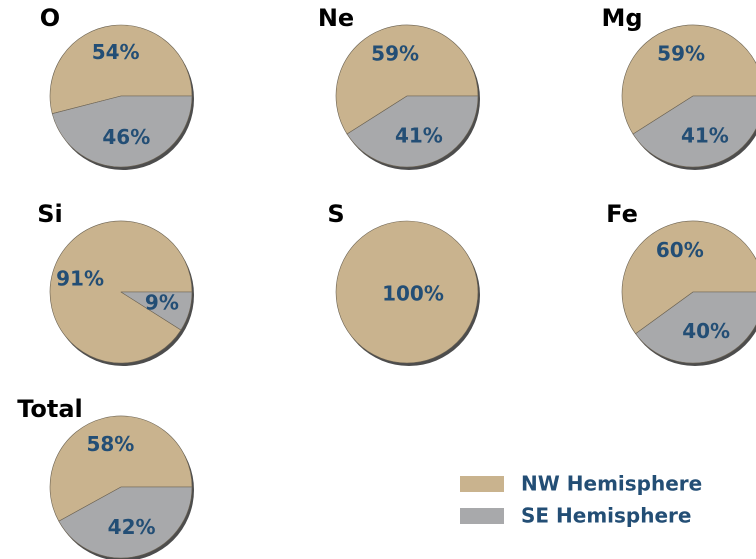 This screenshot has height=559, width=756. What do you see at coordinates (413, 294) in the screenshot?
I see `data-label: 100%` at bounding box center [413, 294].